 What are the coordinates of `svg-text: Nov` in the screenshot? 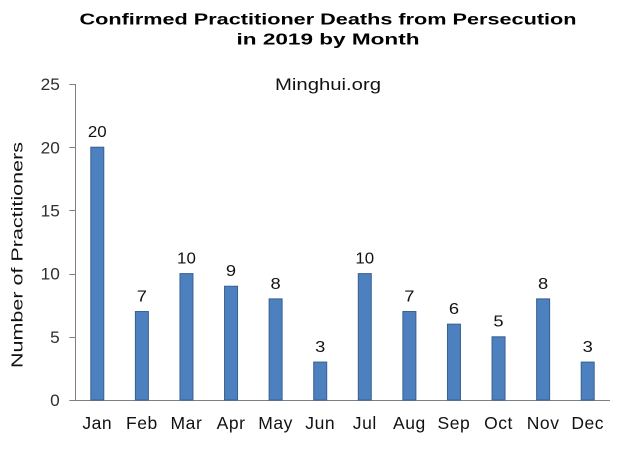 It's located at (543, 423).